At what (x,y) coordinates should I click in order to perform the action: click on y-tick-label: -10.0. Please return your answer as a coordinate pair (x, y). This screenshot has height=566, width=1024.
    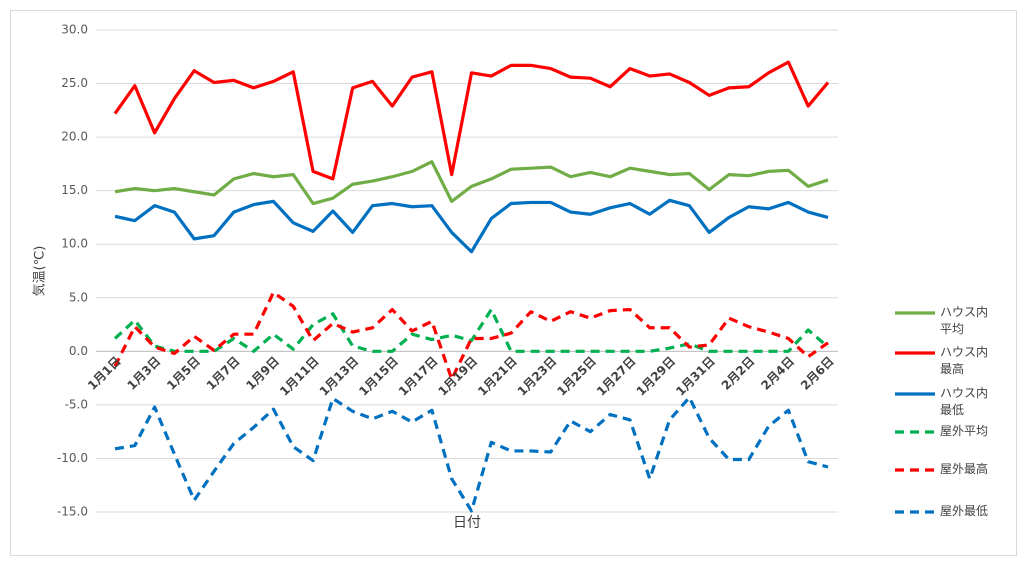
    Looking at the image, I should click on (72, 458).